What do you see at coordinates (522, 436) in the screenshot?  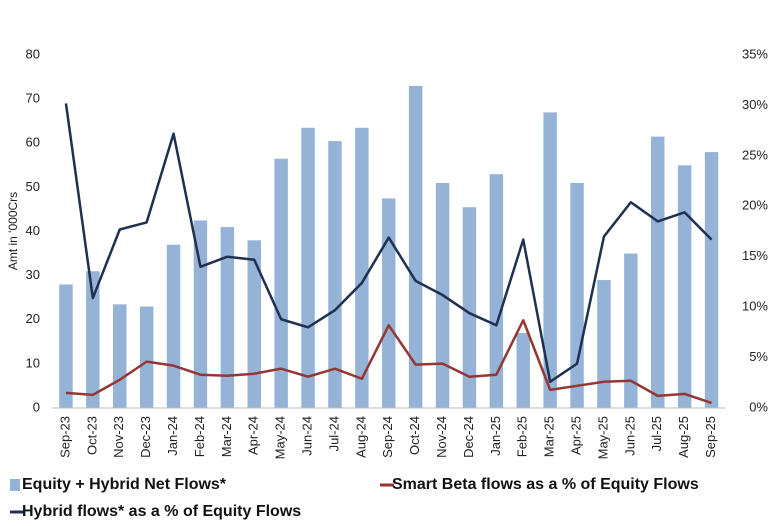 I see `x-tick-label: Feb-25` at bounding box center [522, 436].